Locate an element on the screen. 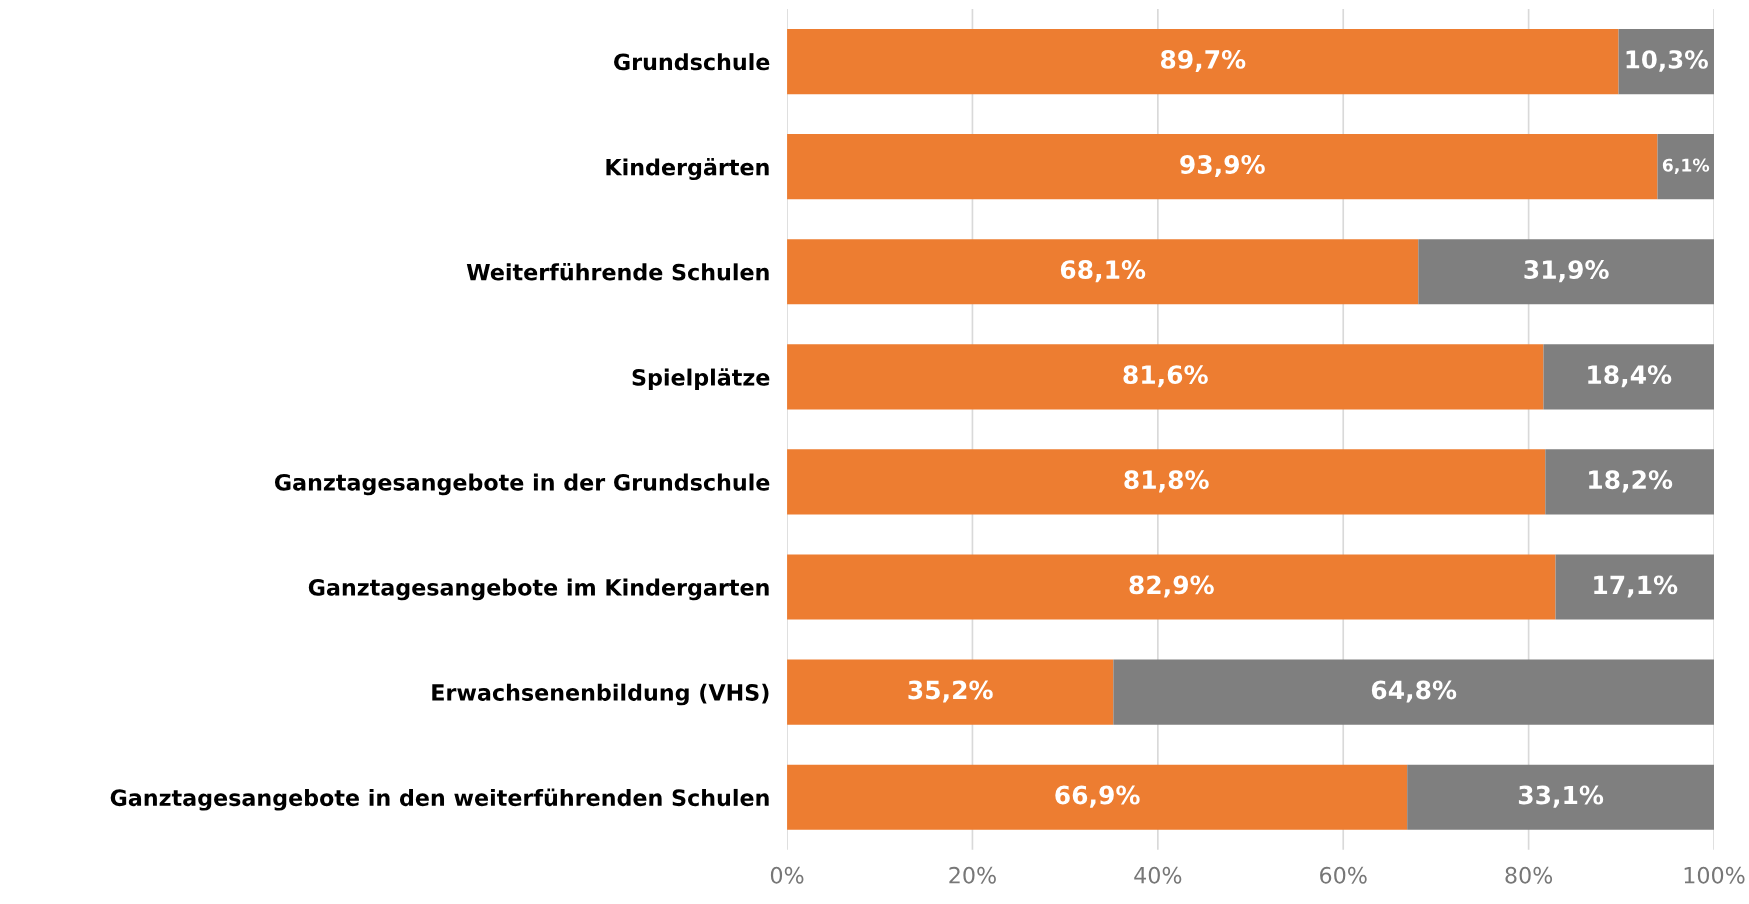 The width and height of the screenshot is (1749, 904). data-label: 82,9% is located at coordinates (1171, 586).